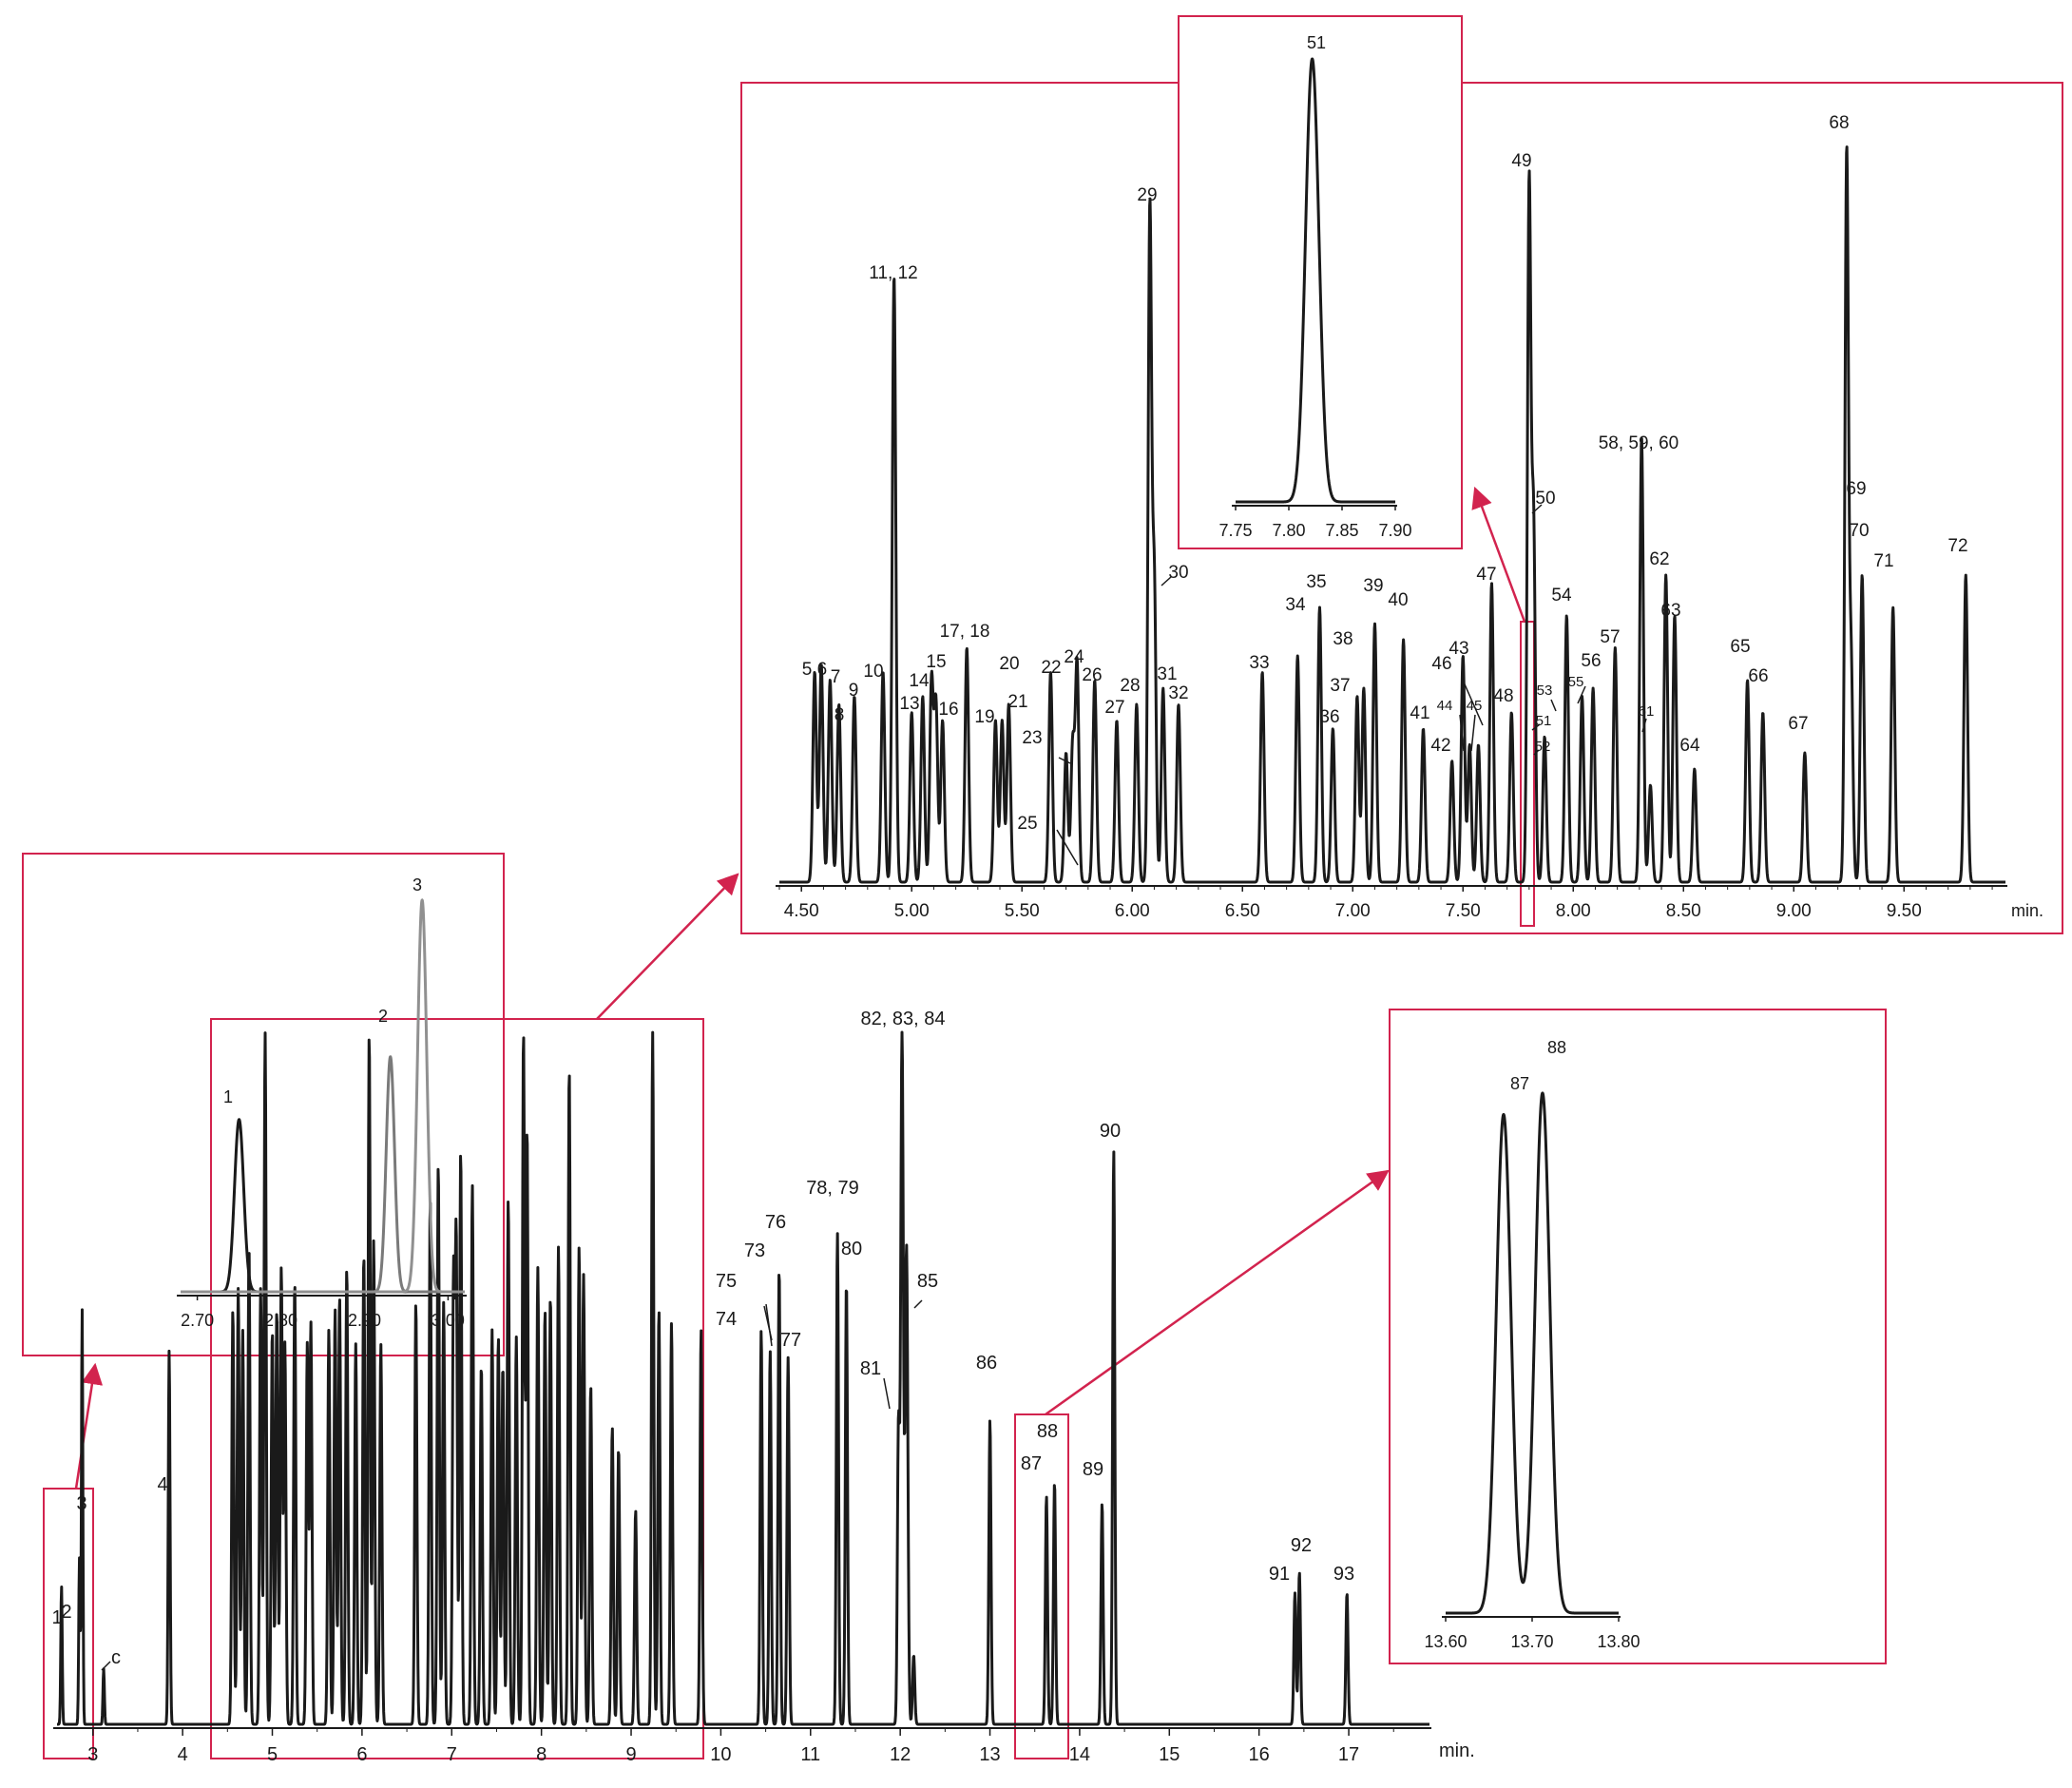 The width and height of the screenshot is (2072, 1788). I want to click on peak-label: 90, so click(1111, 1131).